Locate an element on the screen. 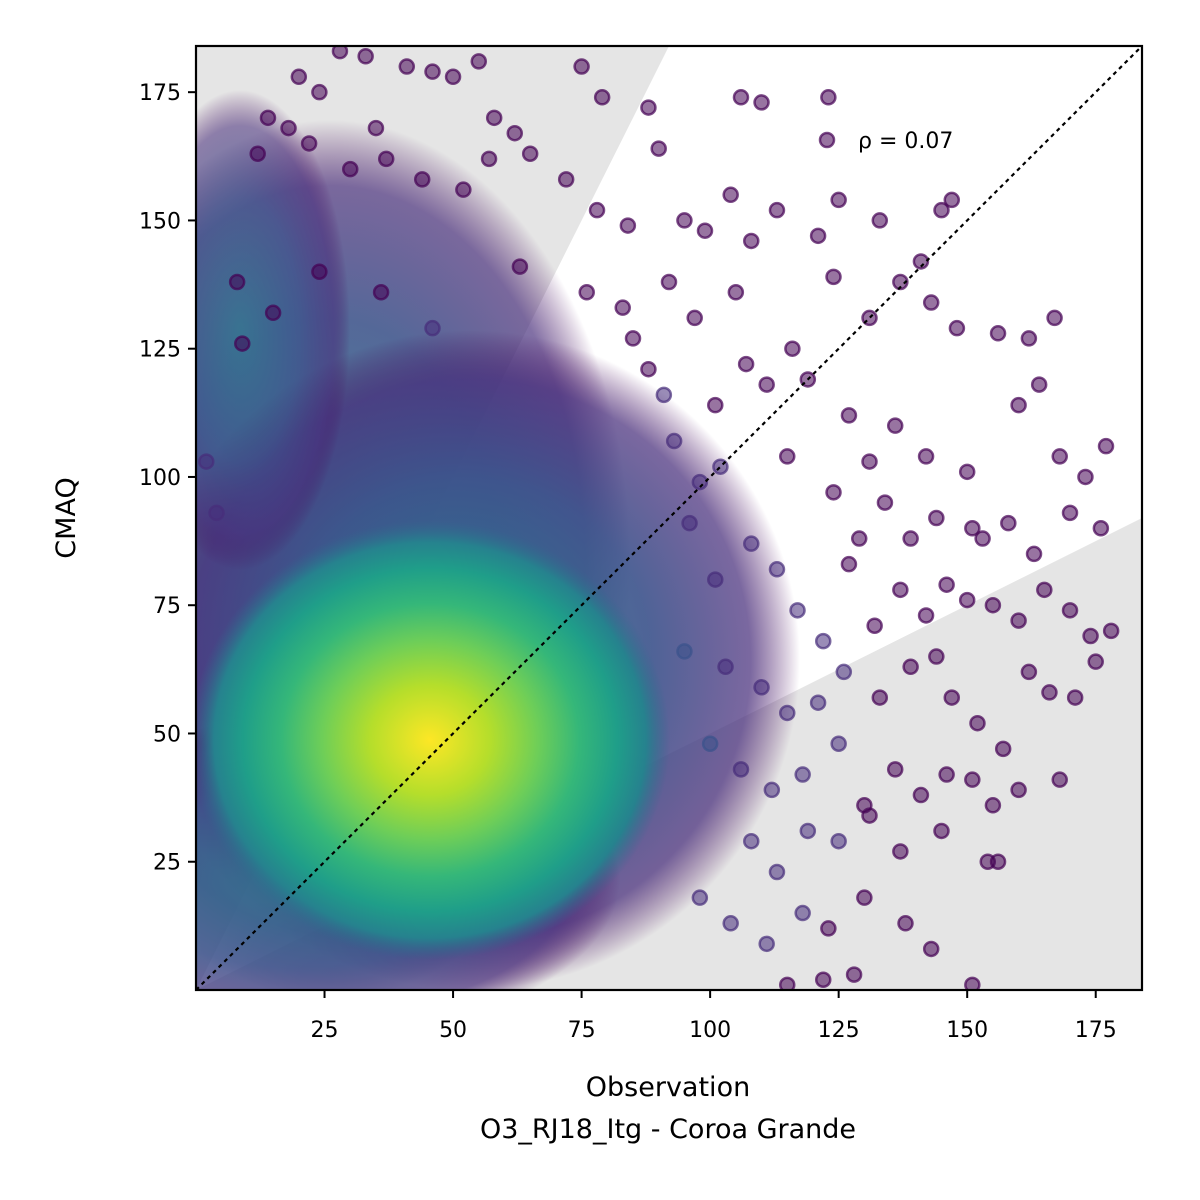 This screenshot has width=1200, height=1200. chart-subtitle: O3_RJ18_Itg - Coroa Grande is located at coordinates (668, 1129).